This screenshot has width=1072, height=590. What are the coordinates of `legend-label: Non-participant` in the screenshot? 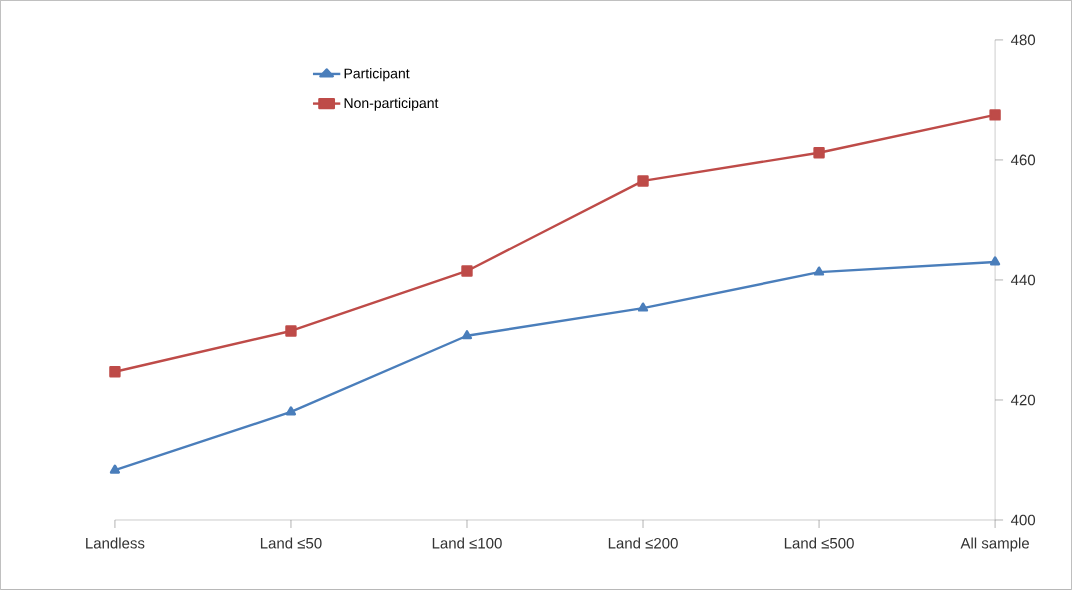 It's located at (391, 104).